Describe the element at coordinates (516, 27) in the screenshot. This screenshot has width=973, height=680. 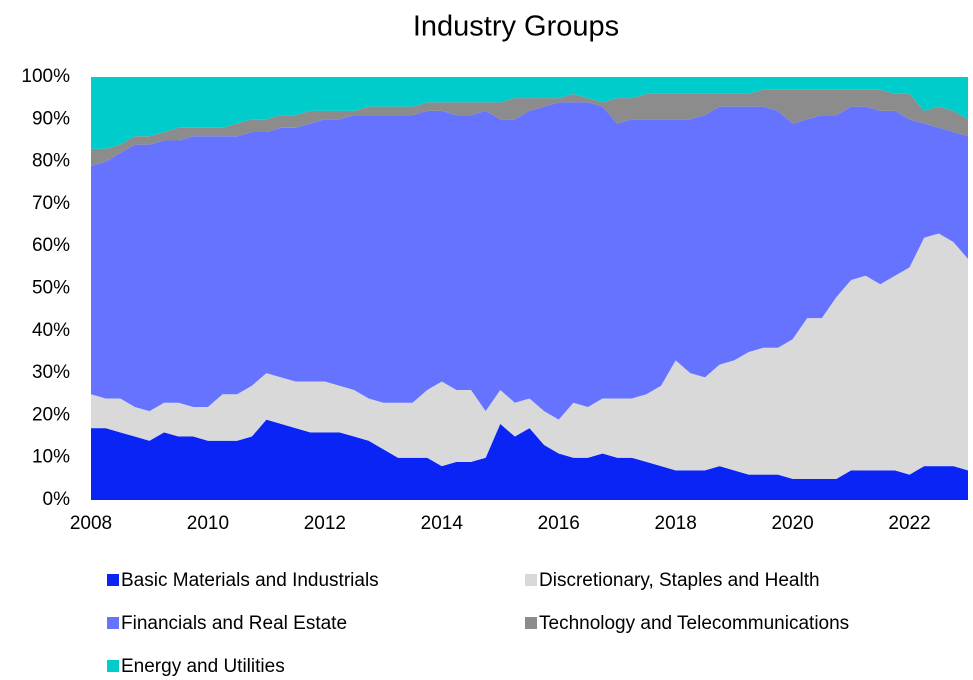
I see `chart-title: Industry Groups` at that location.